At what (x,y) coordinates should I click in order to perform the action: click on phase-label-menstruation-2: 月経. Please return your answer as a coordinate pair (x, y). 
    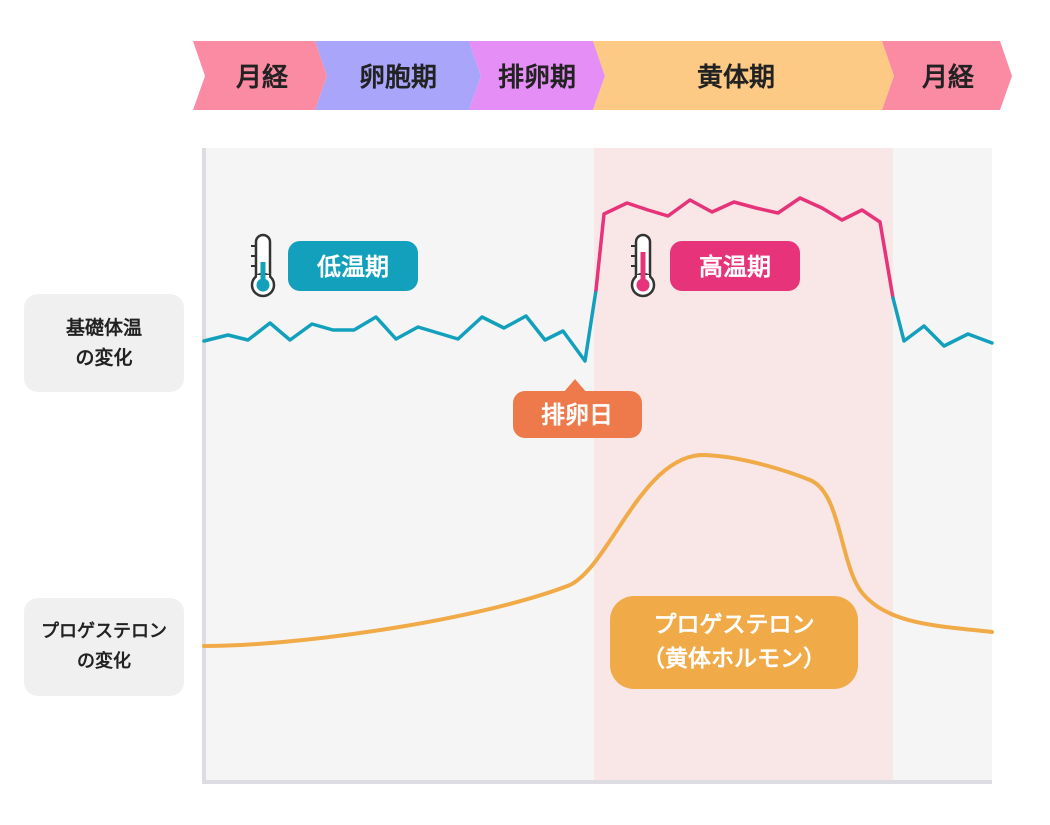
    Looking at the image, I should click on (948, 77).